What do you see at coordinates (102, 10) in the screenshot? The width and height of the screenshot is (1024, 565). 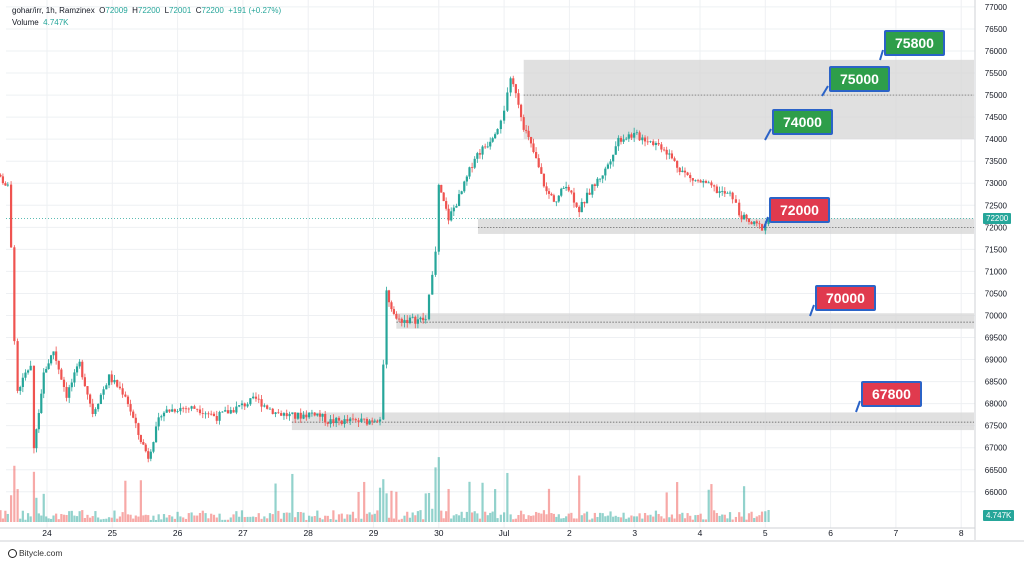 I see `open-label: O` at bounding box center [102, 10].